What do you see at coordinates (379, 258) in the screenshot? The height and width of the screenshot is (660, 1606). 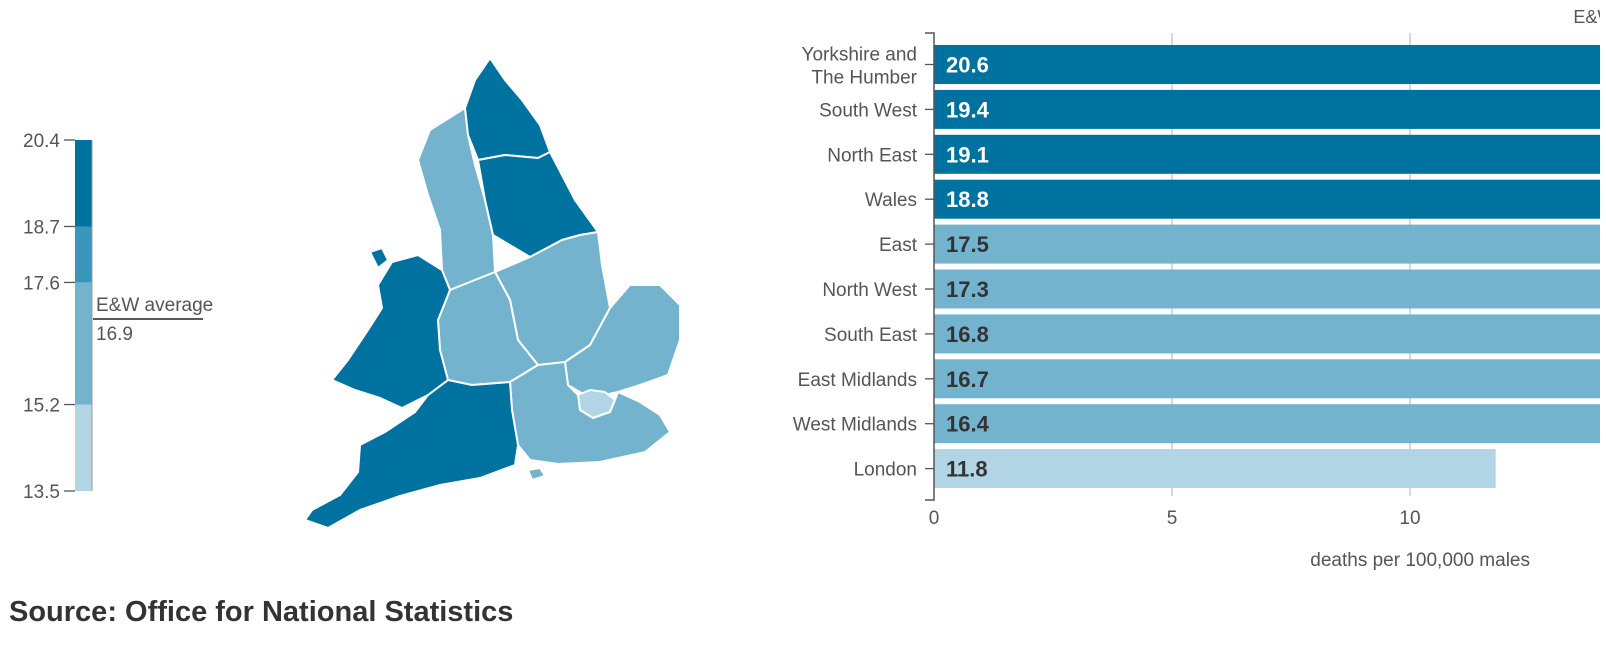 I see `map-region-wales-anglesey` at bounding box center [379, 258].